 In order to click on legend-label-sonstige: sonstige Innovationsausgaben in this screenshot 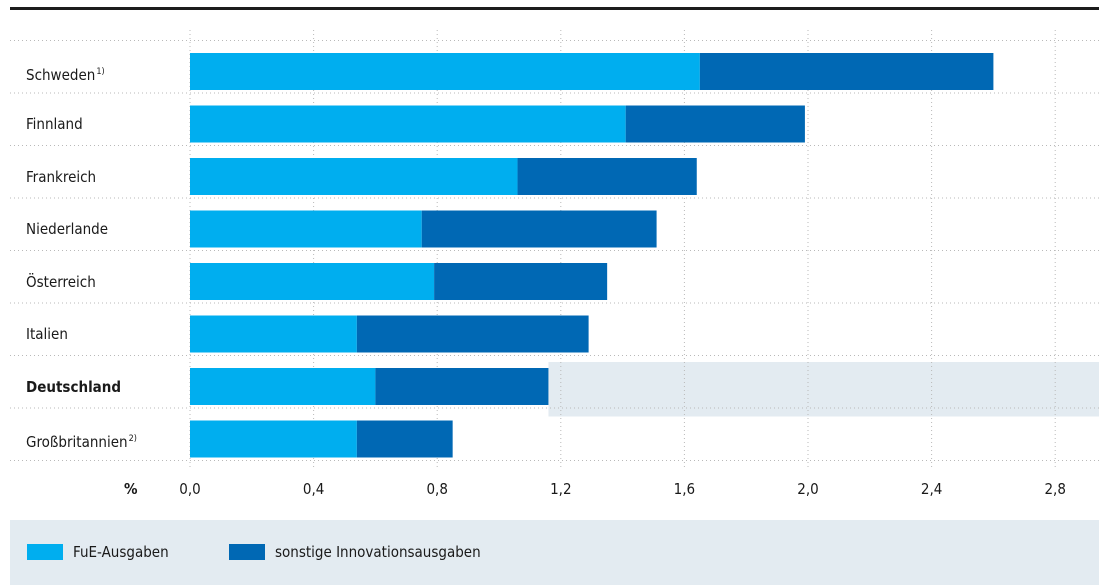, I will do `click(378, 552)`.